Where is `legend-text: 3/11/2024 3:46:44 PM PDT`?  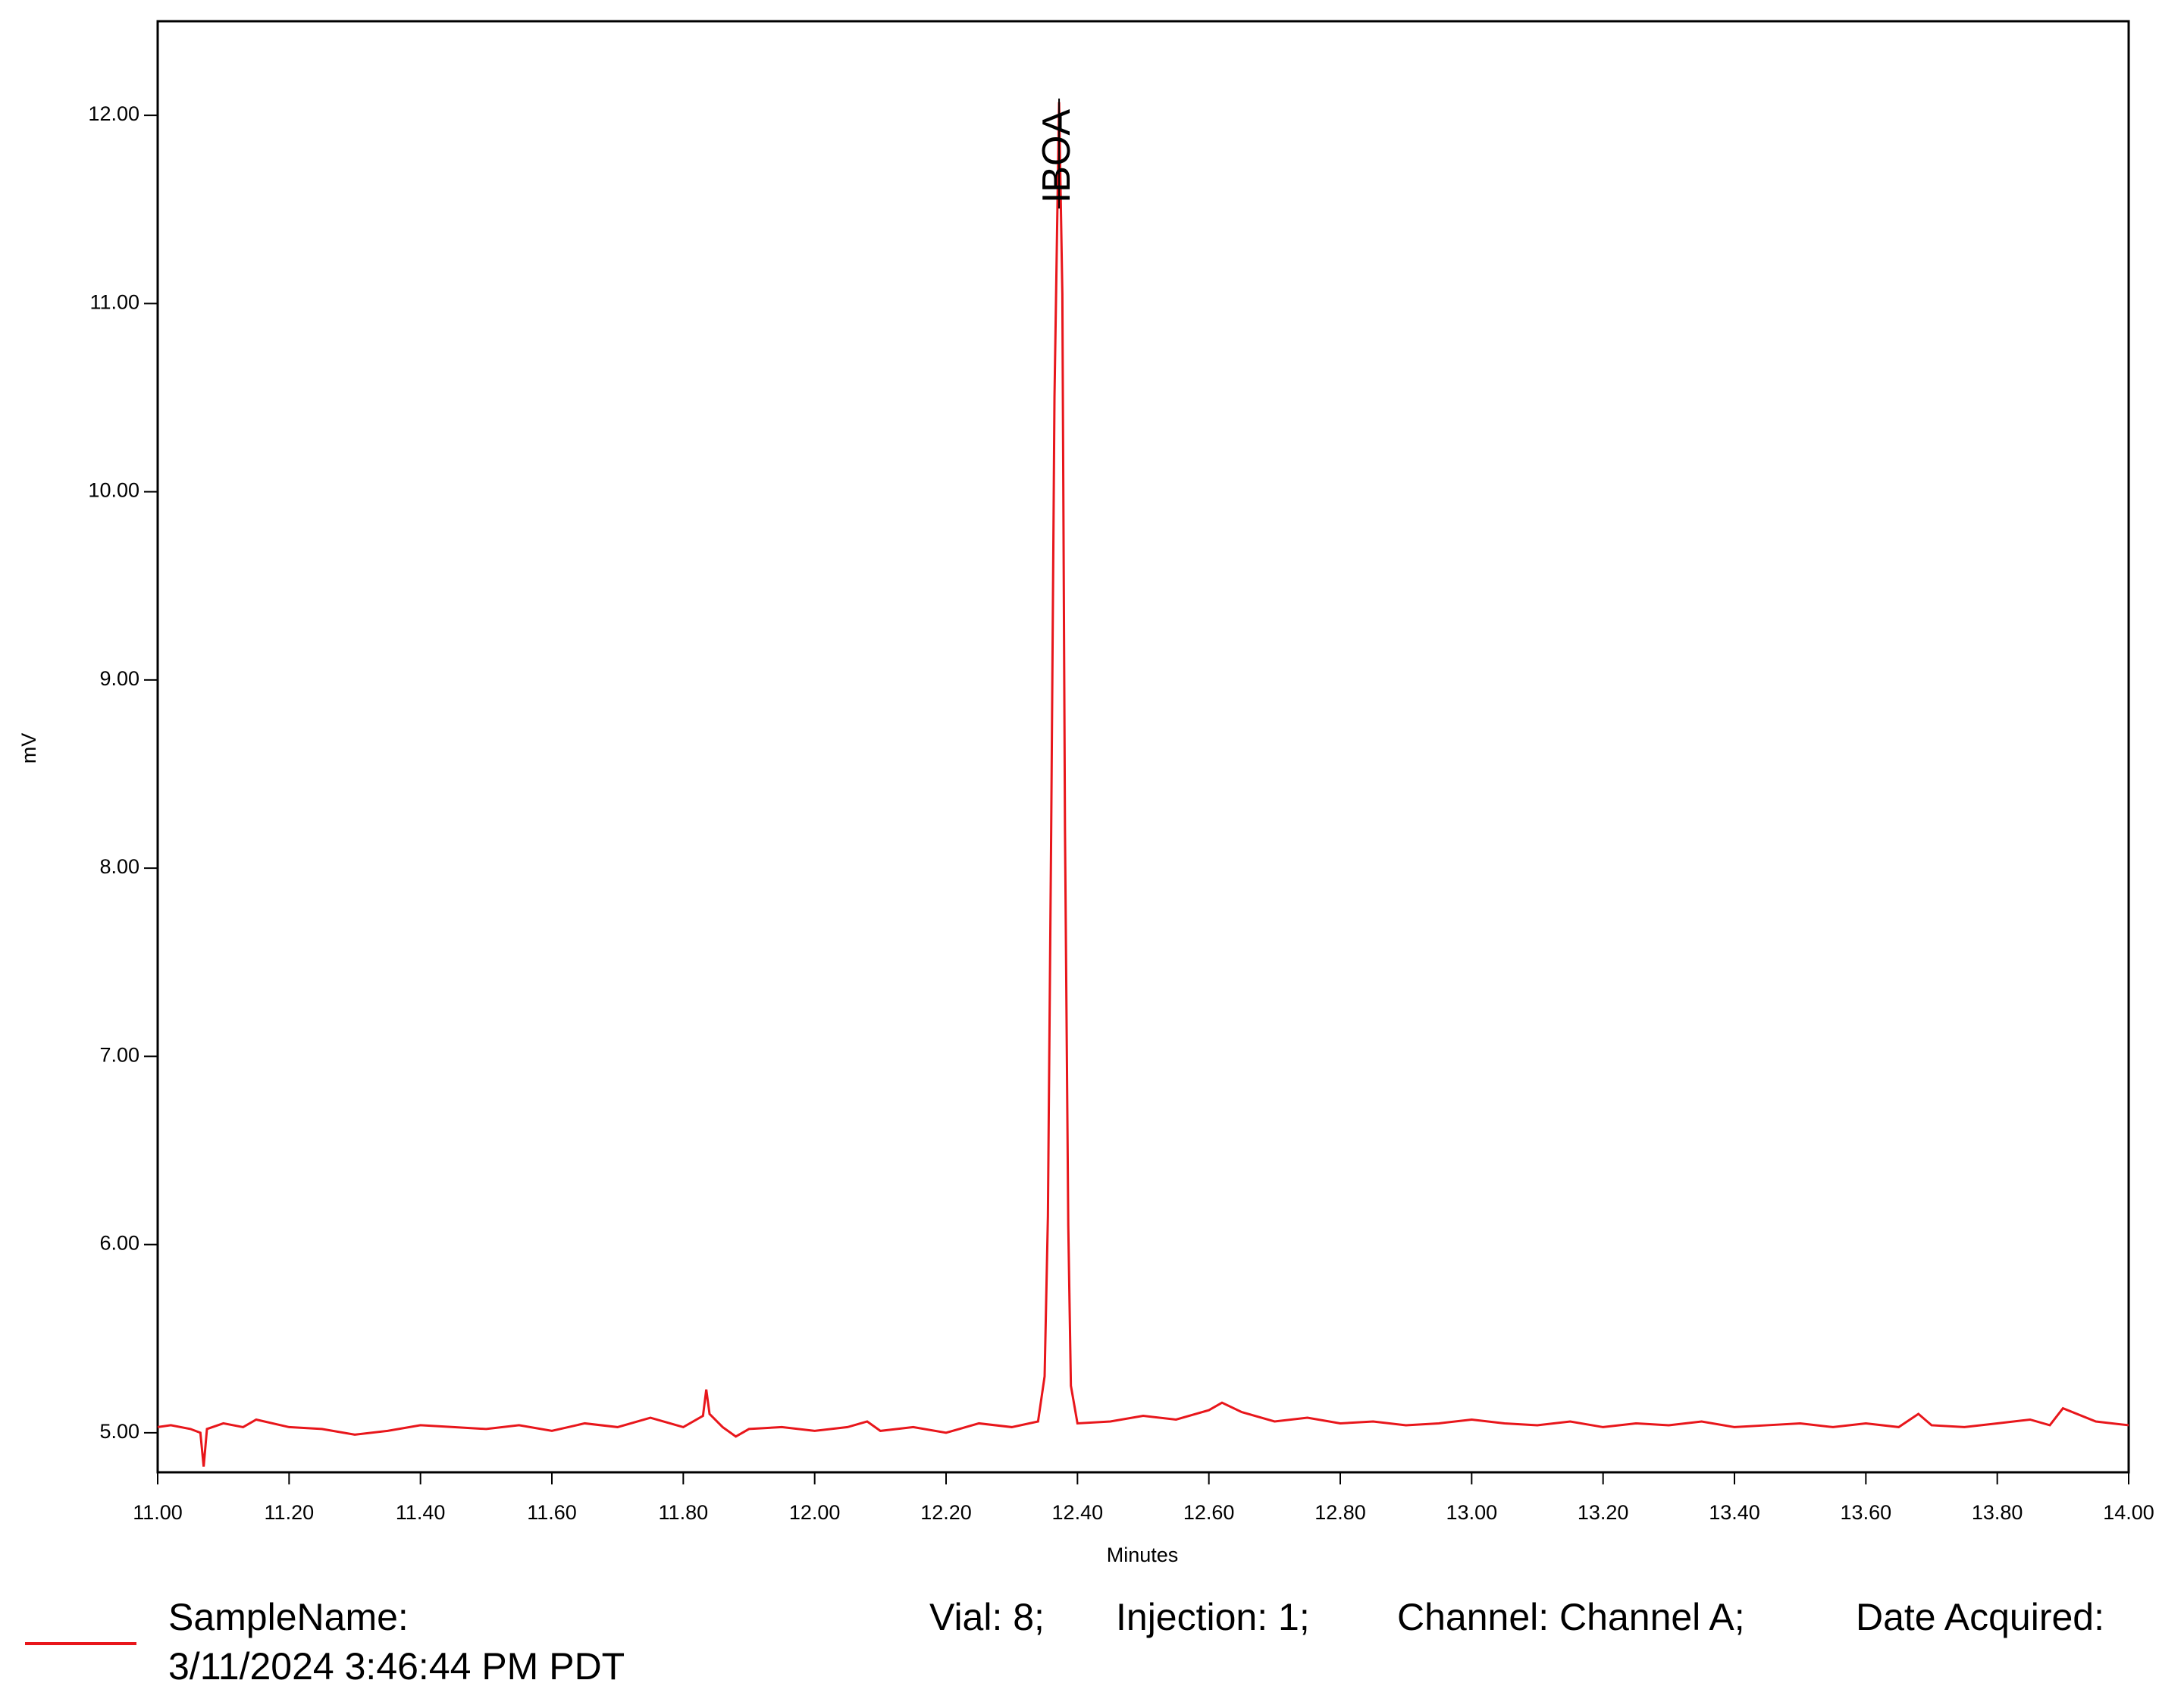 legend-text: 3/11/2024 3:46:44 PM PDT is located at coordinates (396, 1667).